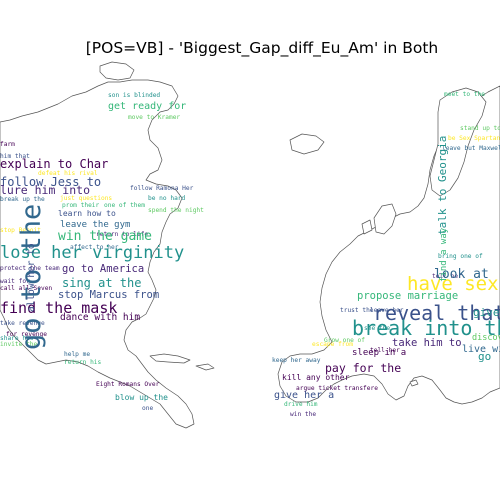  Describe the element at coordinates (87, 213) in the screenshot. I see `america-word-14: learn how to` at that location.